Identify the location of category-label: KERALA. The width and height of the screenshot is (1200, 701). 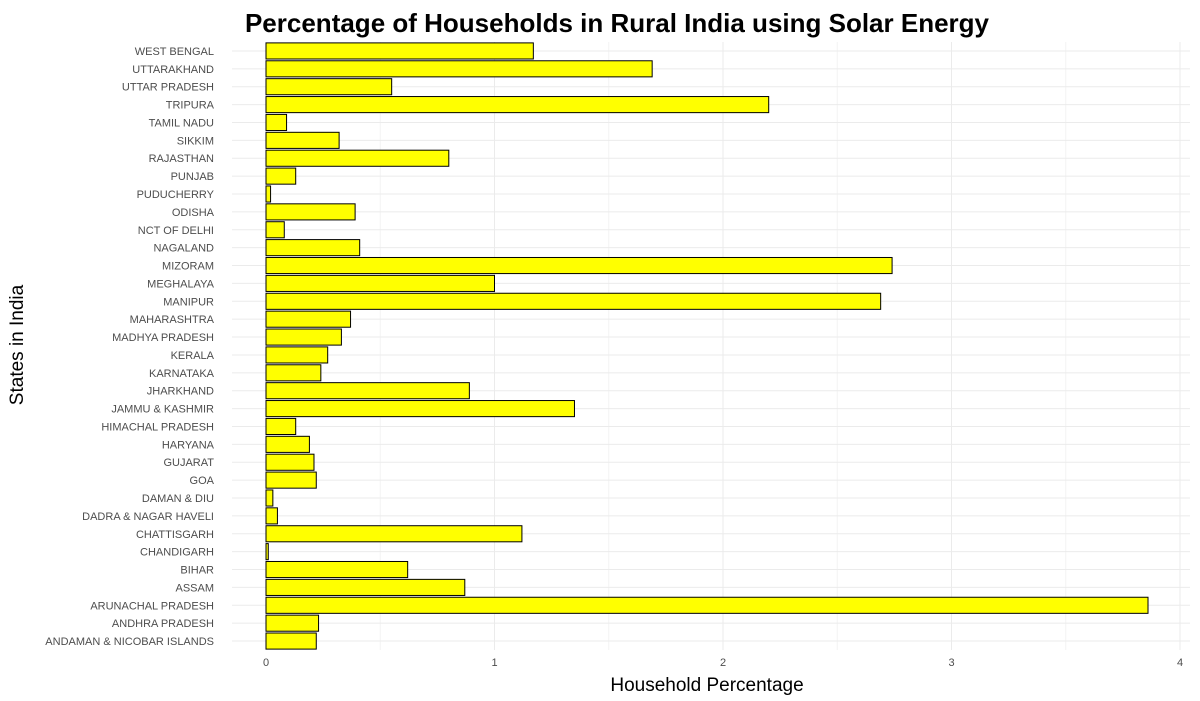
(193, 356).